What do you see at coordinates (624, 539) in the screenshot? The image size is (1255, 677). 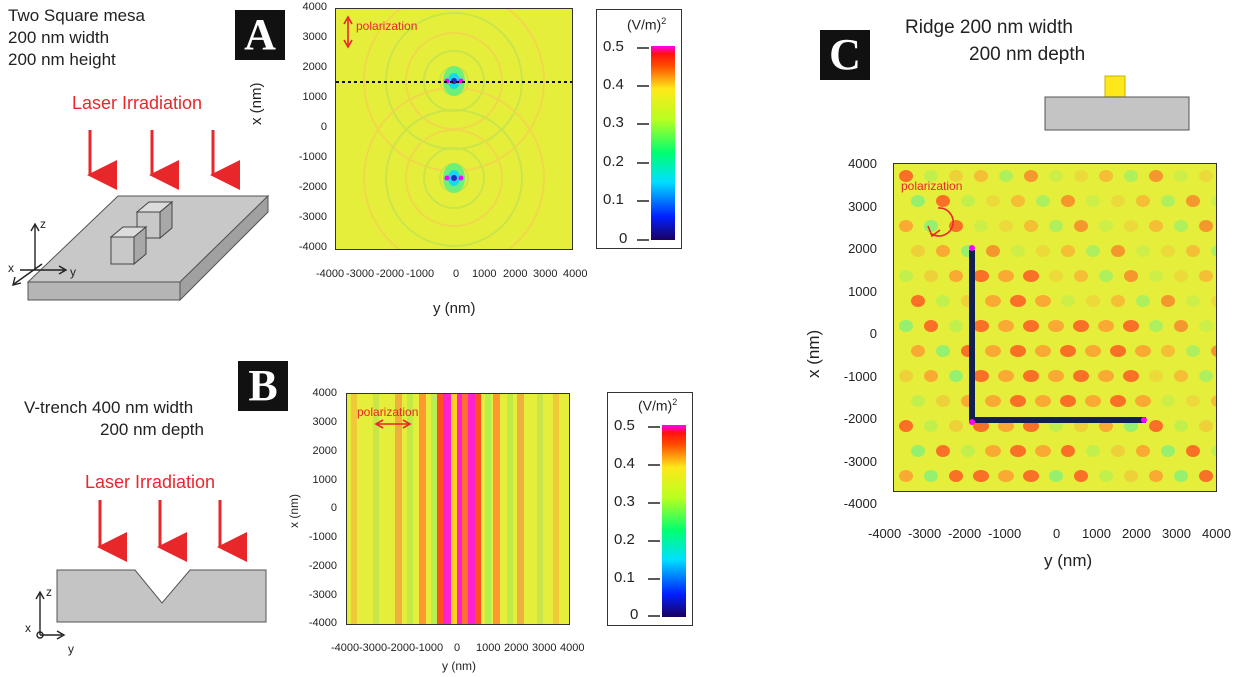 I see `cb-tick: 0.2` at bounding box center [624, 539].